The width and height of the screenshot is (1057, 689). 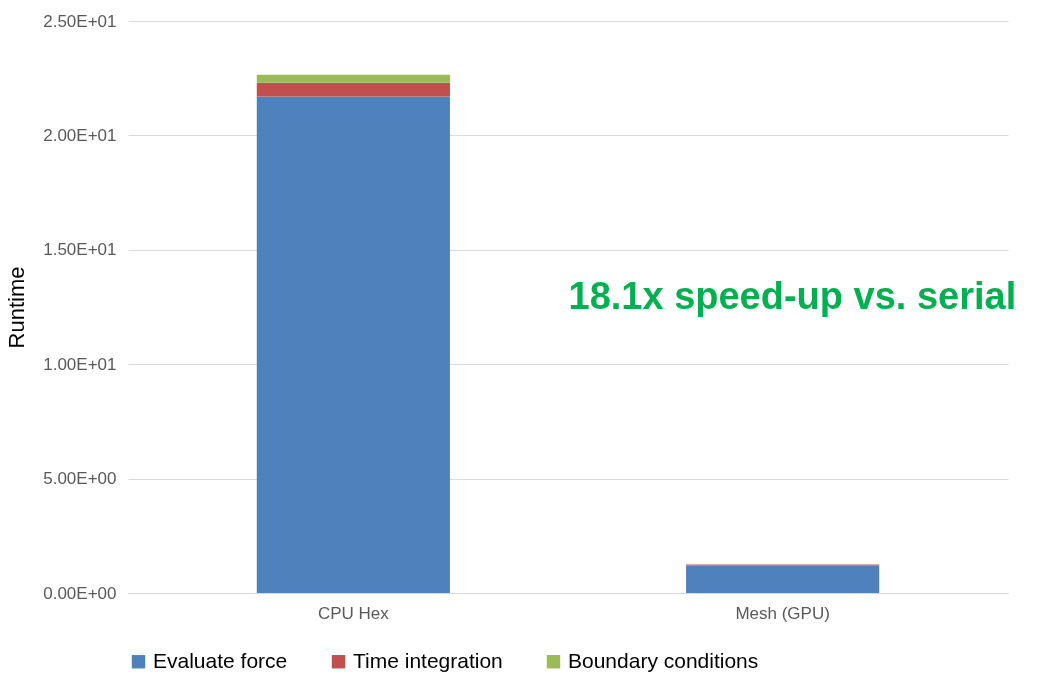 I want to click on y-tick-label: 1.50E+01, so click(x=80, y=250).